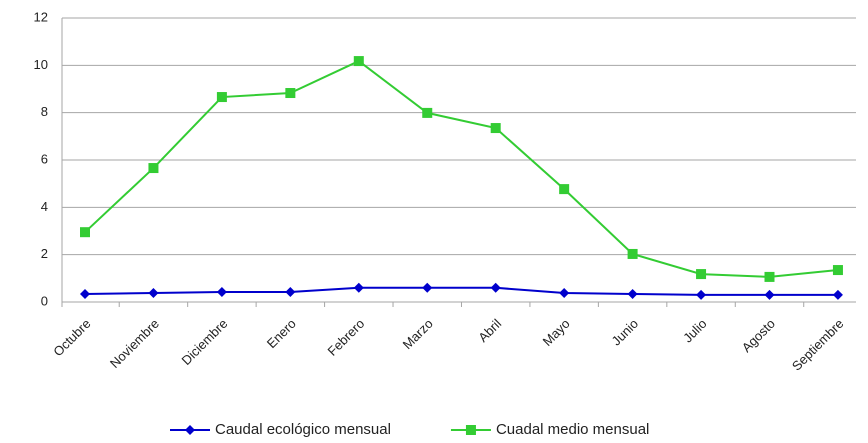 This screenshot has height=443, width=868. What do you see at coordinates (41, 64) in the screenshot?
I see `y-tick-label: 10` at bounding box center [41, 64].